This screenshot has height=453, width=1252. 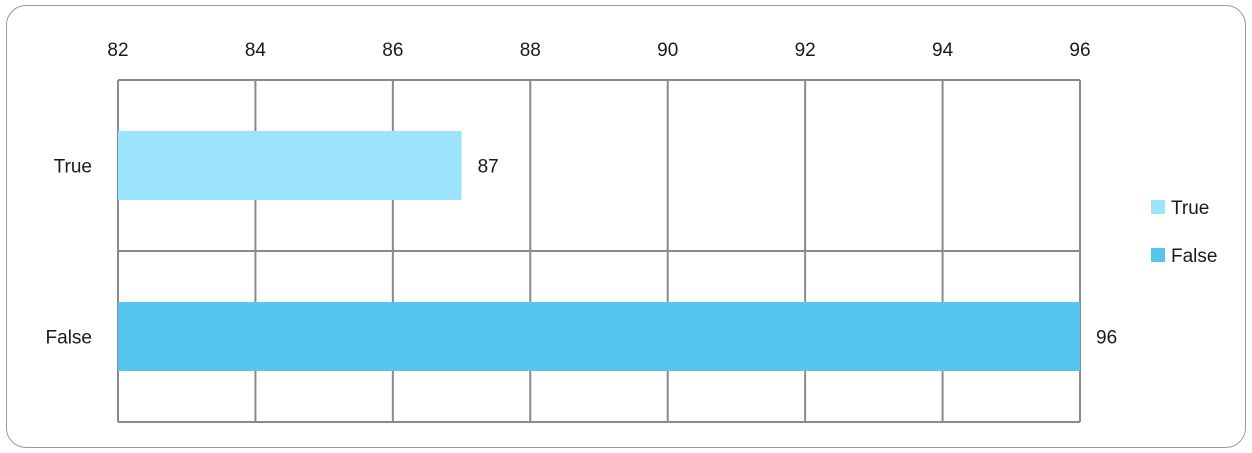 I want to click on legend: True False, so click(x=1184, y=232).